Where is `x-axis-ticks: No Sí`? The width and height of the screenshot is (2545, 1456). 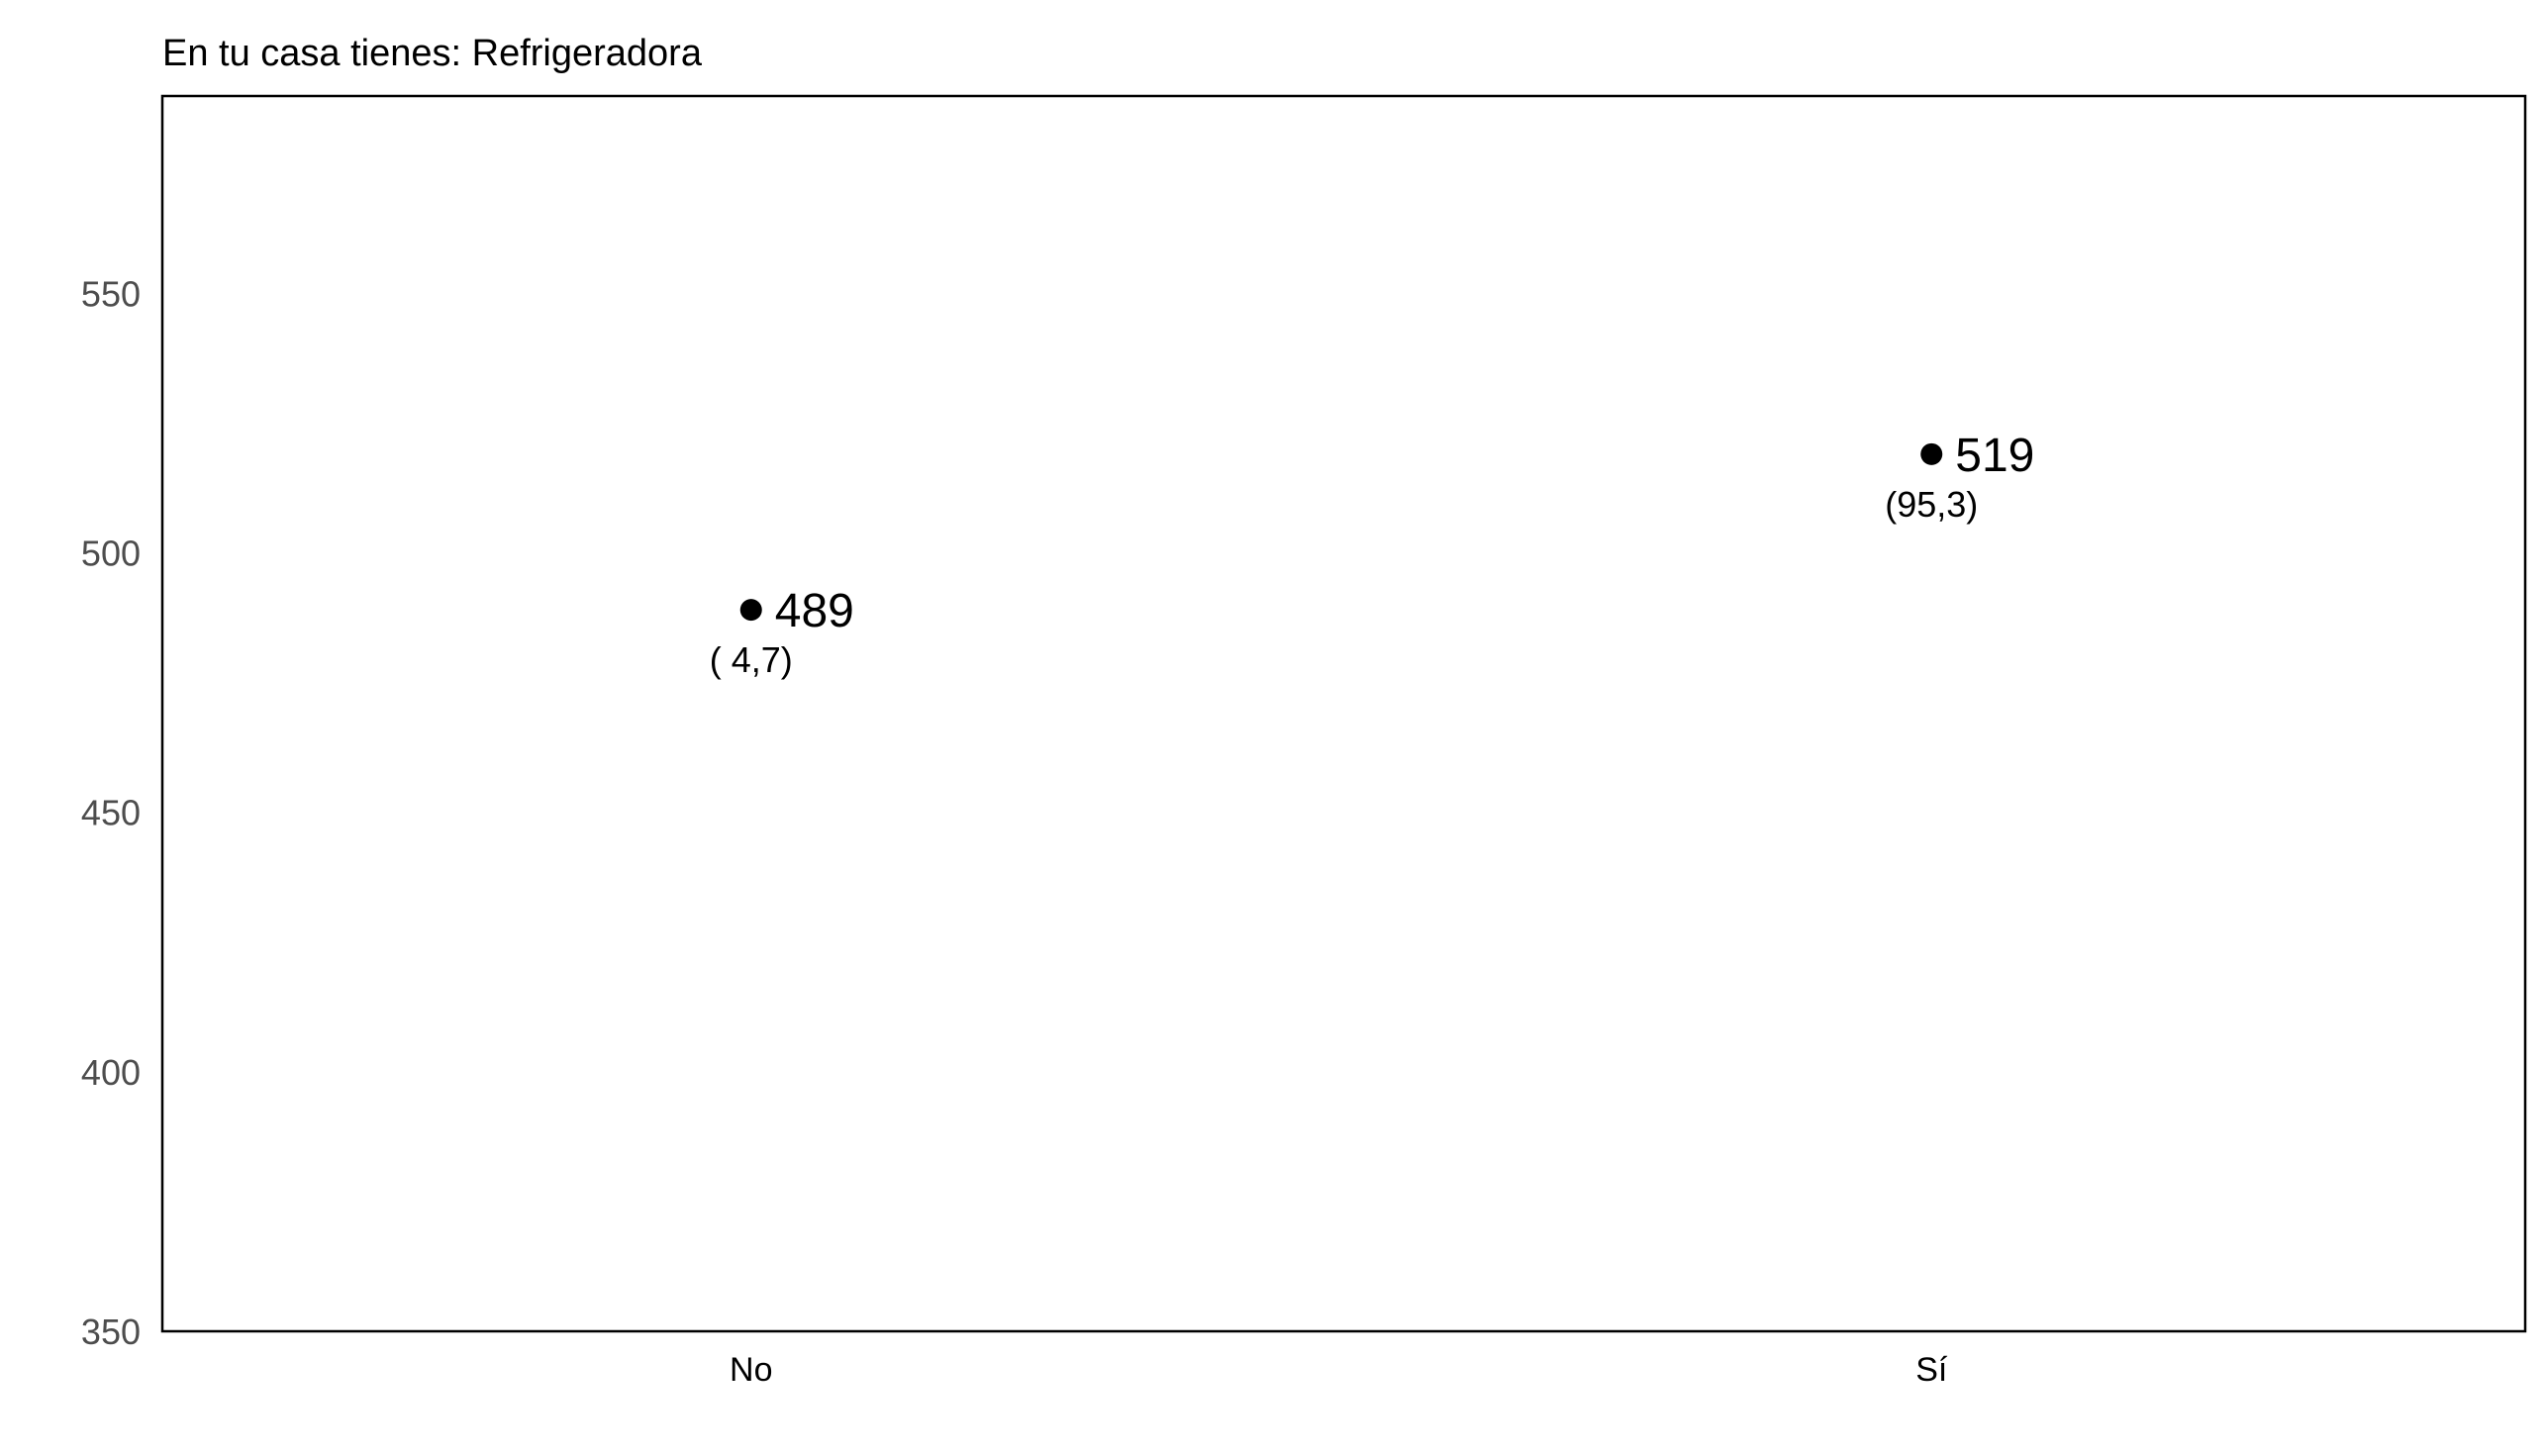
x-axis-ticks: No Sí is located at coordinates (1339, 1370).